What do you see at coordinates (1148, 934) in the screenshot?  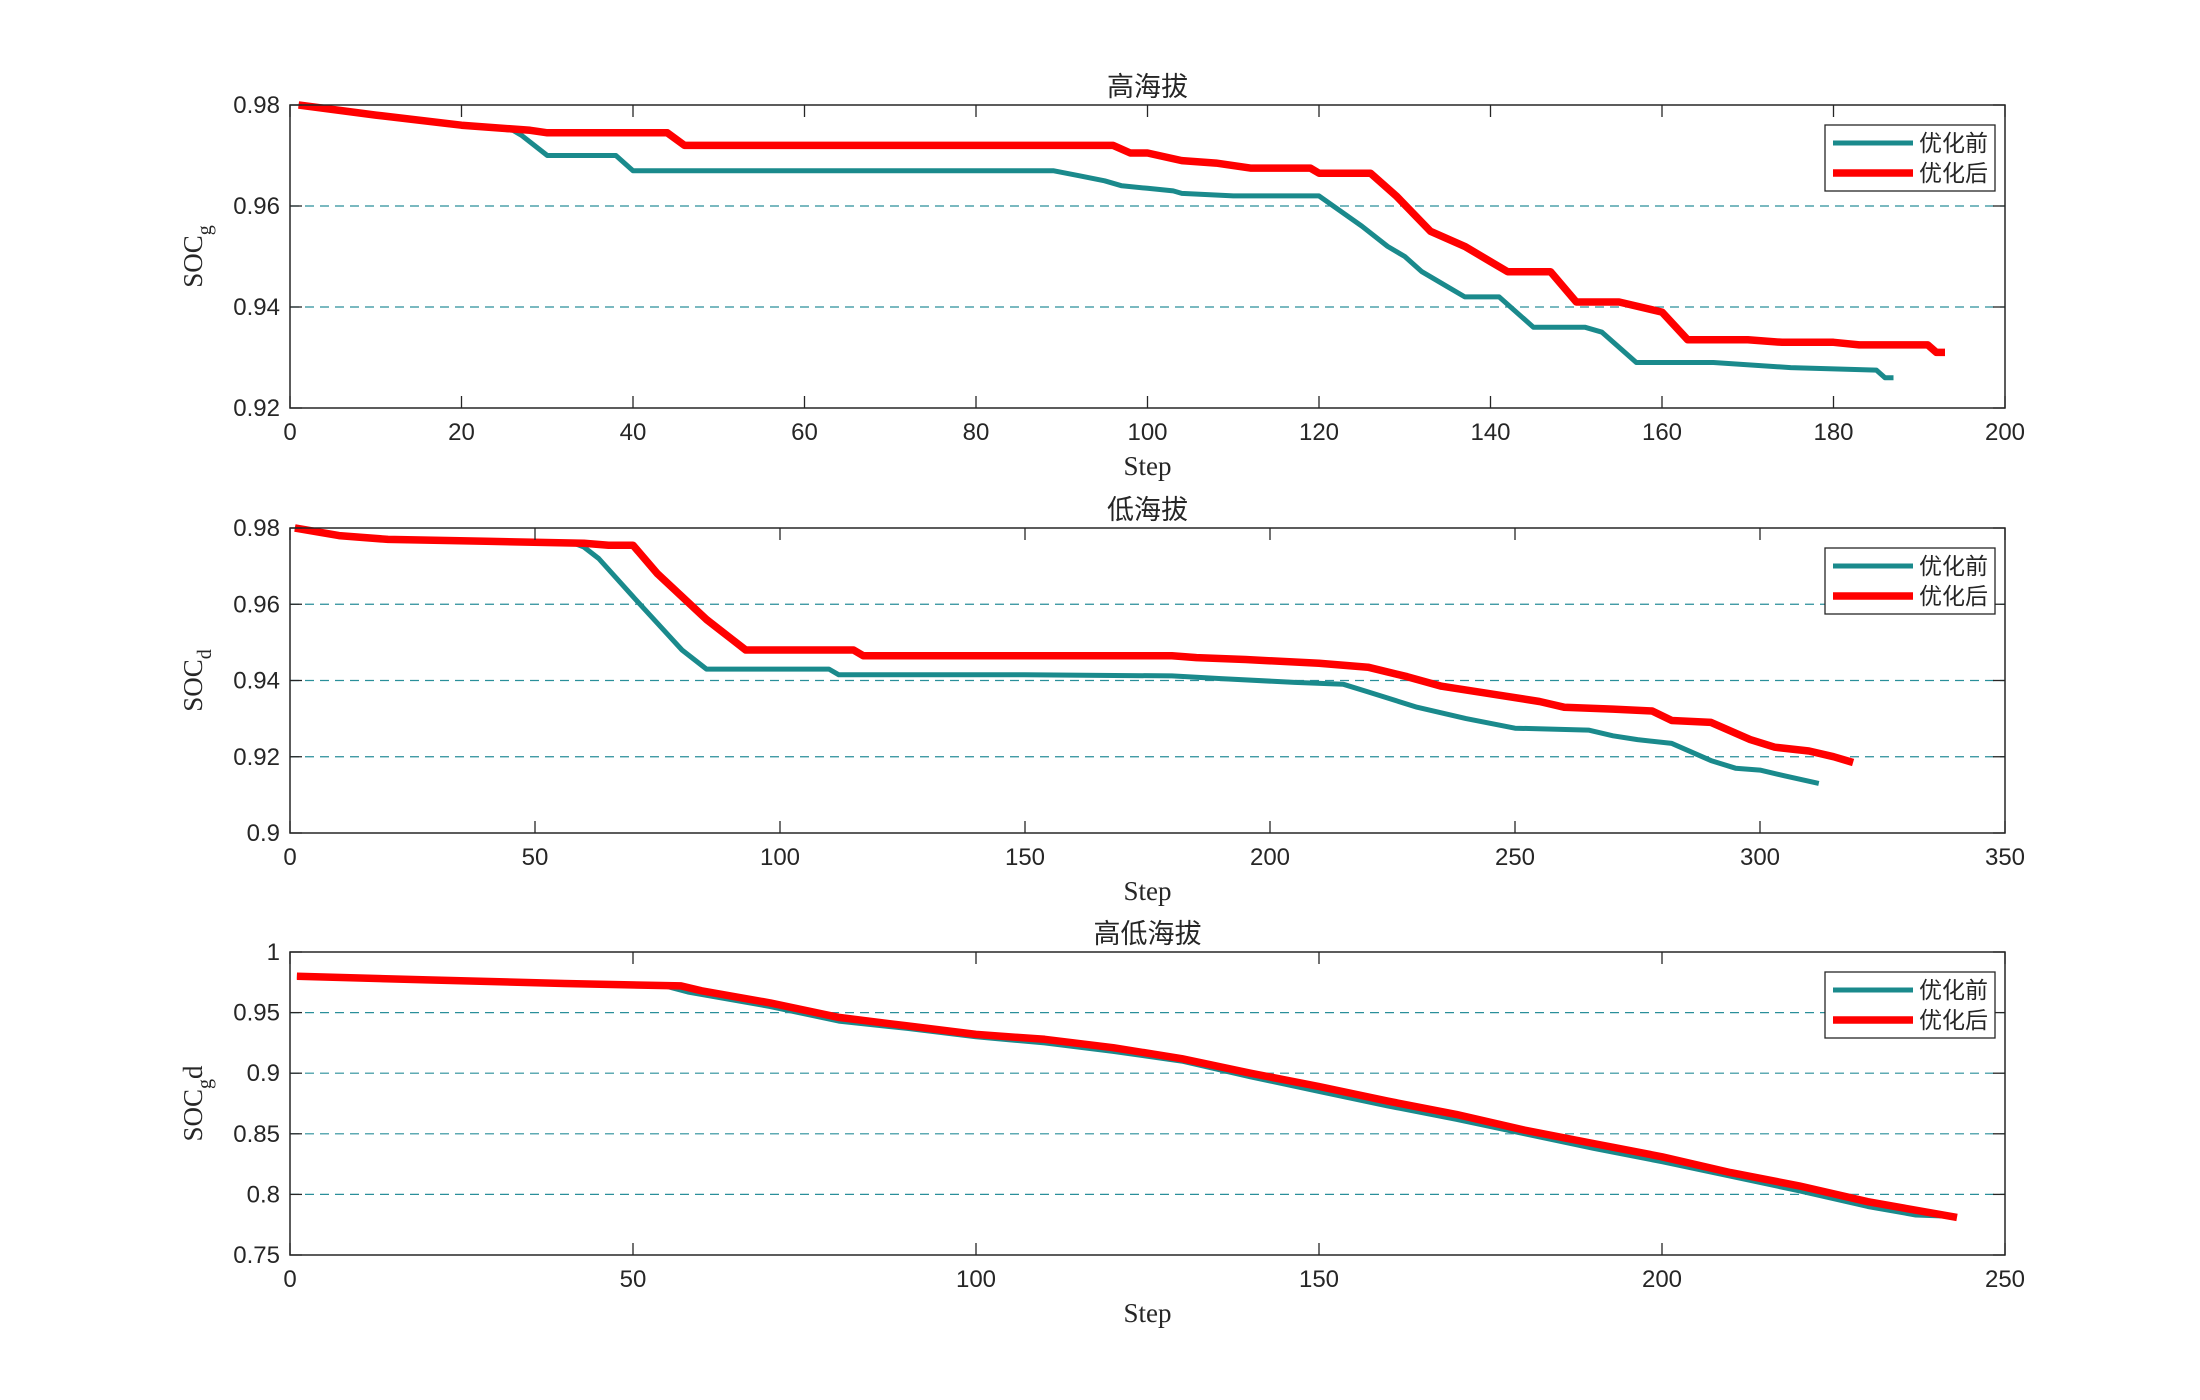 I see `chart-title: 高低海拔` at bounding box center [1148, 934].